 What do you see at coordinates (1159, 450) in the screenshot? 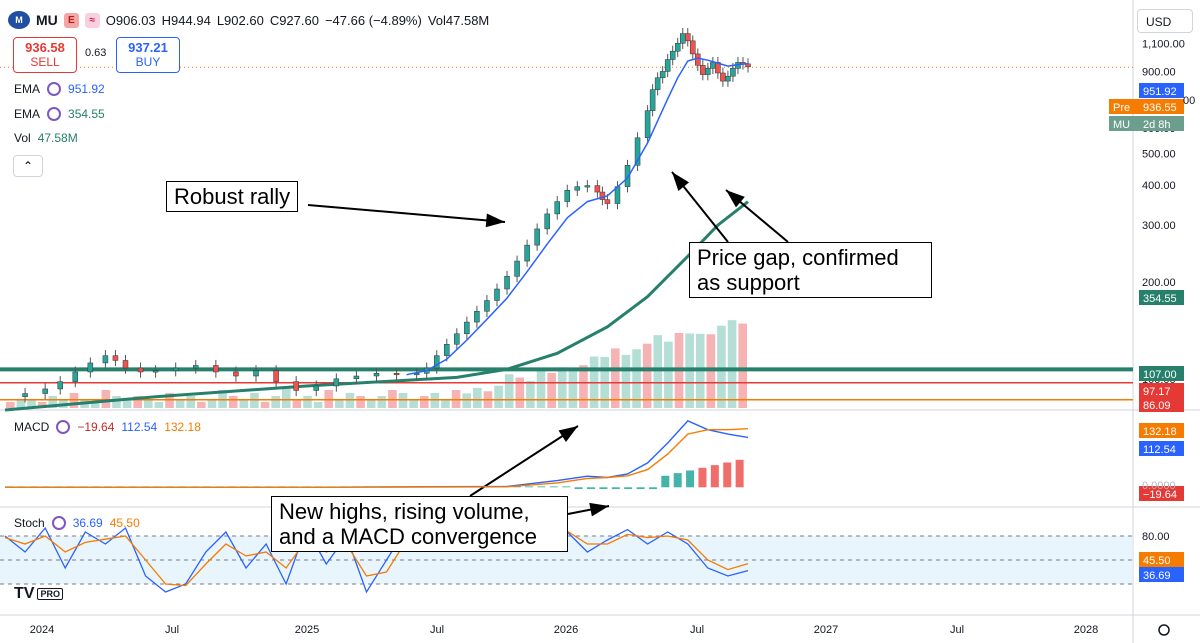
I see `macd-tag-label: 112.54` at bounding box center [1159, 450].